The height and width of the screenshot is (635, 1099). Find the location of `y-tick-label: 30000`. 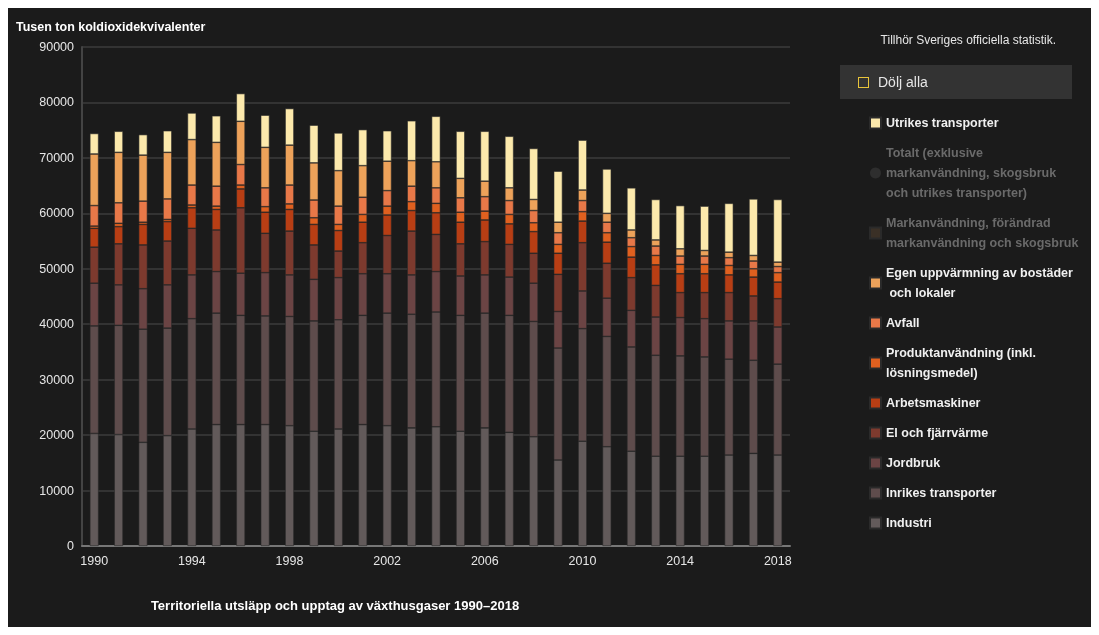

y-tick-label: 30000 is located at coordinates (57, 379).